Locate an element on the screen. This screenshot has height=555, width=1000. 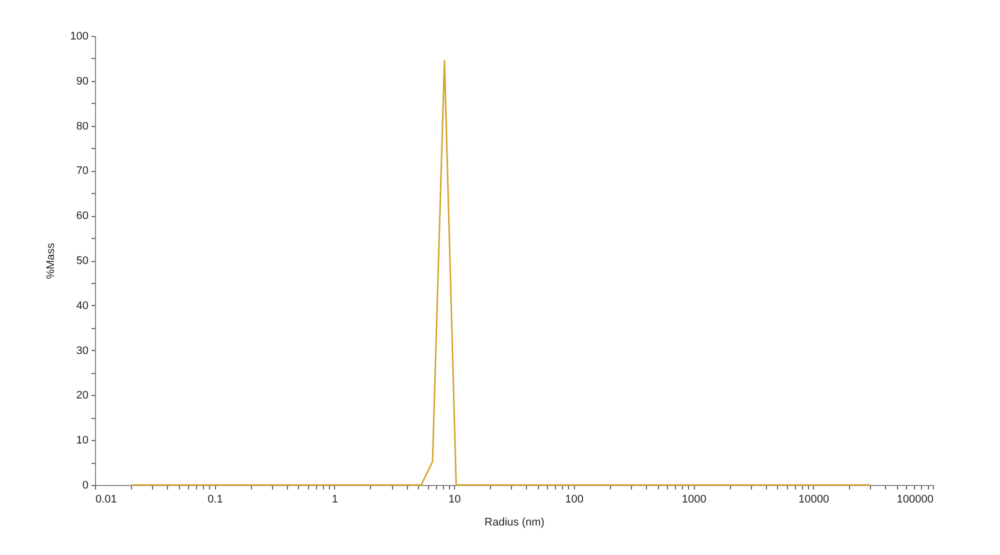
x-tick-label: 0.01 is located at coordinates (106, 500).